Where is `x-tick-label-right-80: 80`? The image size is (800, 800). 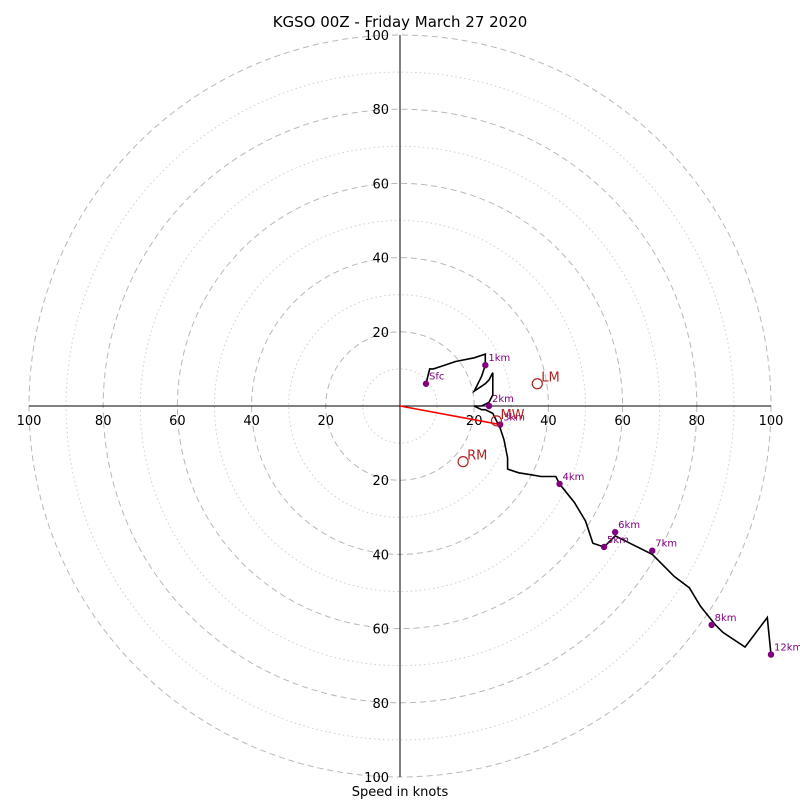 x-tick-label-right-80: 80 is located at coordinates (697, 421).